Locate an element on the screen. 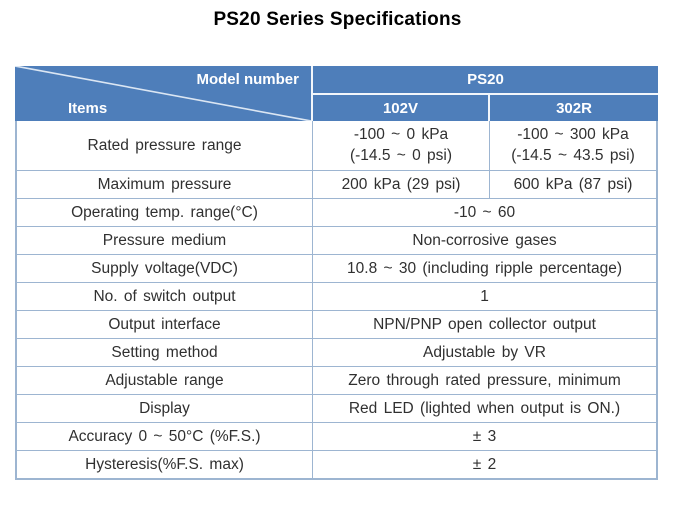 This screenshot has width=675, height=506. row-value: ± 2 is located at coordinates (484, 464).